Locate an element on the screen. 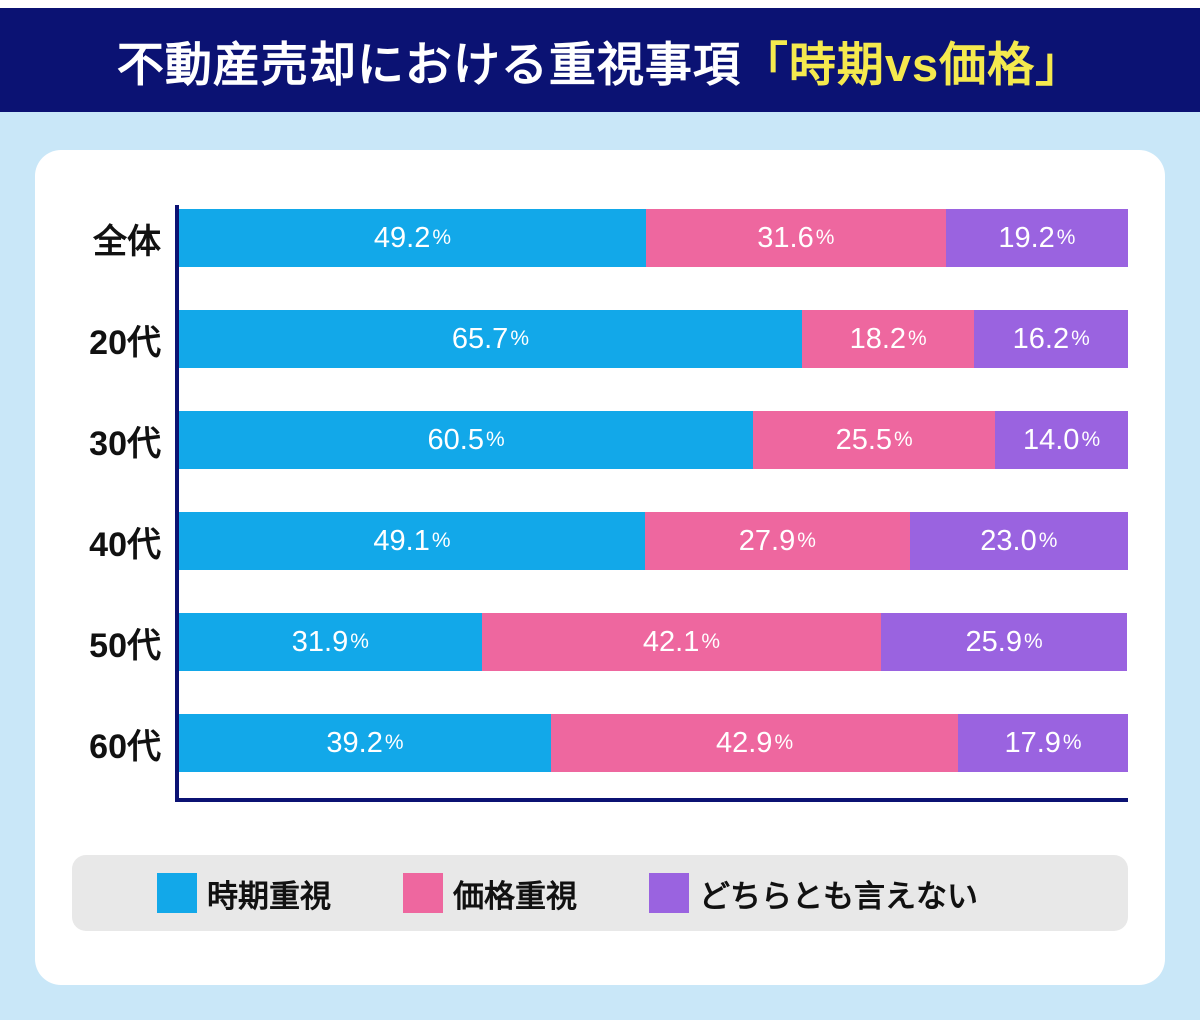 This screenshot has height=1020, width=1200. category-labels-column: 全体 20代 30代 40代 50代 60代 is located at coordinates (105, 503).